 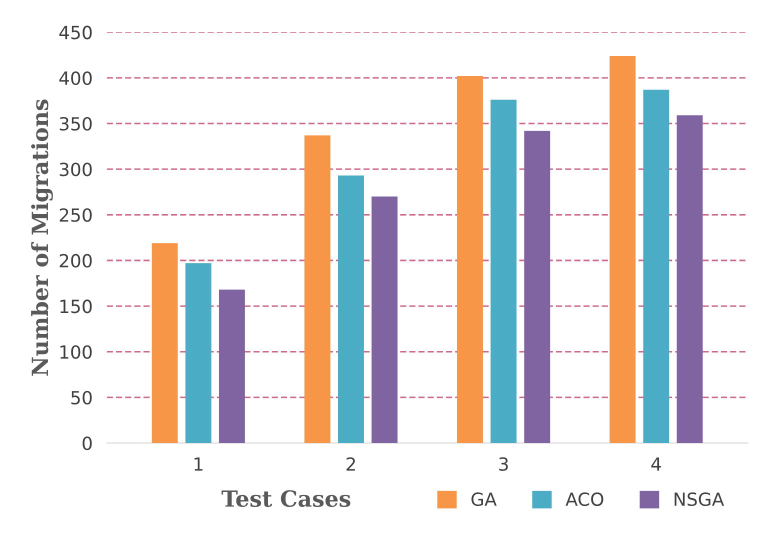 I want to click on y-tick-label: 50, so click(x=81, y=397).